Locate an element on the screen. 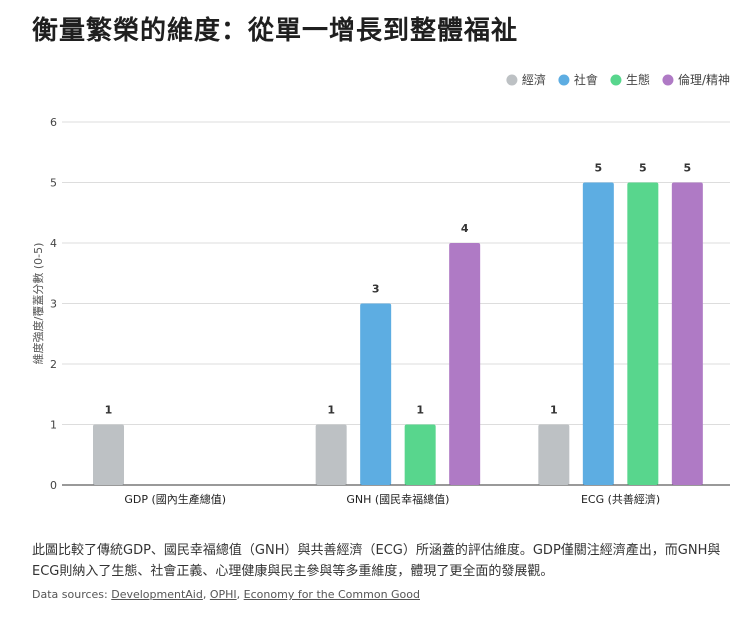 Image resolution: width=740 pixels, height=622 pixels. y-tick-label: 5 is located at coordinates (53, 183).